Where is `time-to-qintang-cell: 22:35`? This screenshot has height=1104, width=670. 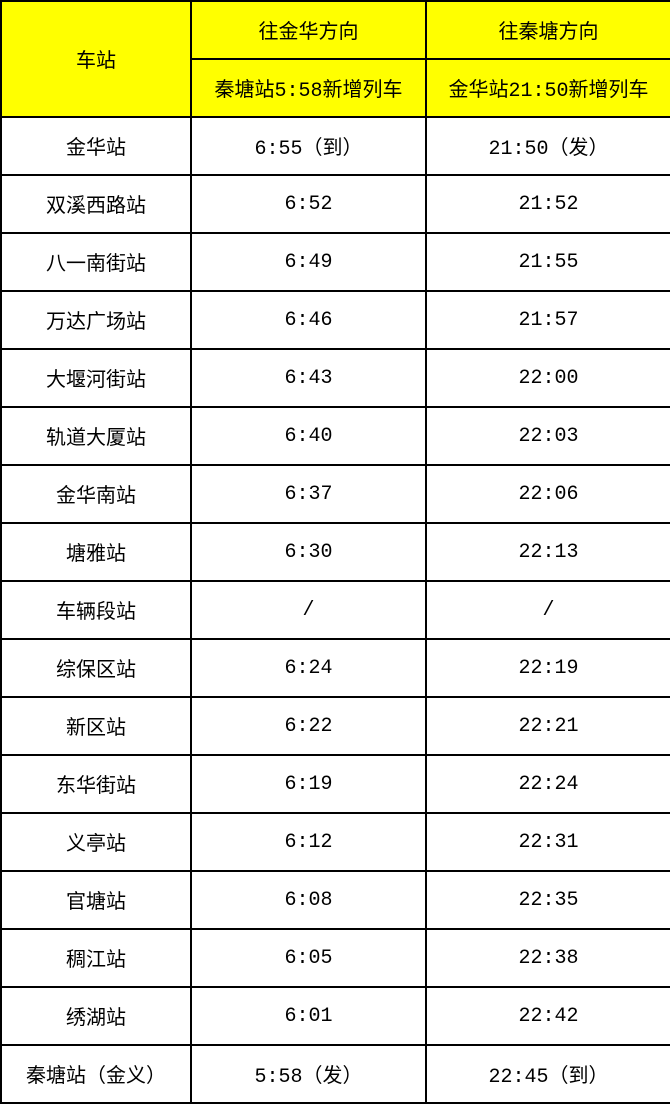 time-to-qintang-cell: 22:35 is located at coordinates (547, 900).